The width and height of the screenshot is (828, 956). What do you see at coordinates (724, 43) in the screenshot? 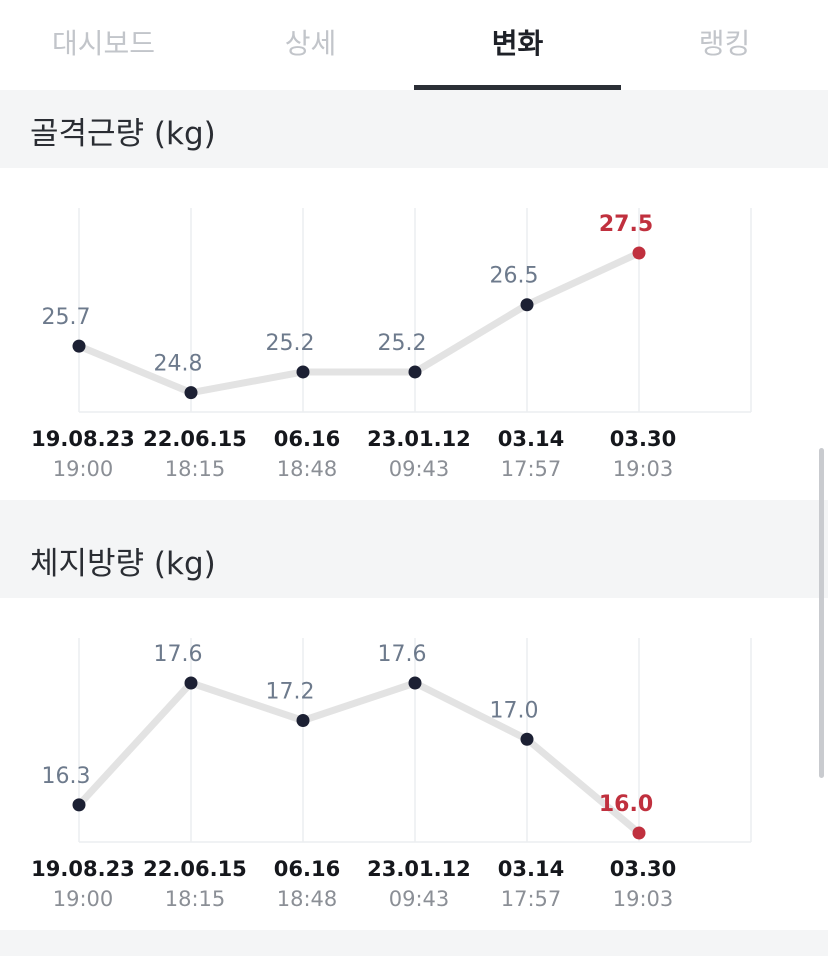
I see `tab-ranking: 랭킹` at bounding box center [724, 43].